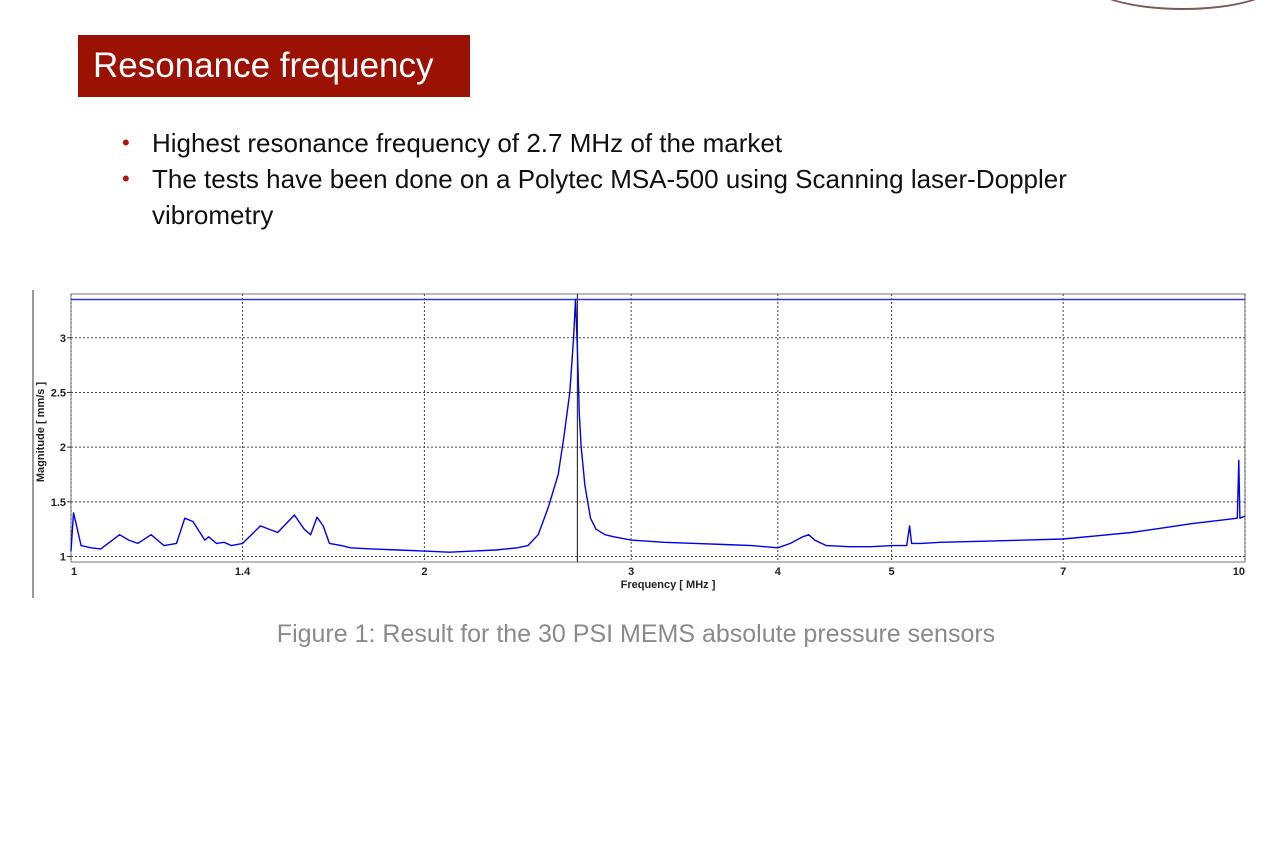 This screenshot has height=854, width=1272. What do you see at coordinates (1063, 572) in the screenshot?
I see `x-tick-label: 7` at bounding box center [1063, 572].